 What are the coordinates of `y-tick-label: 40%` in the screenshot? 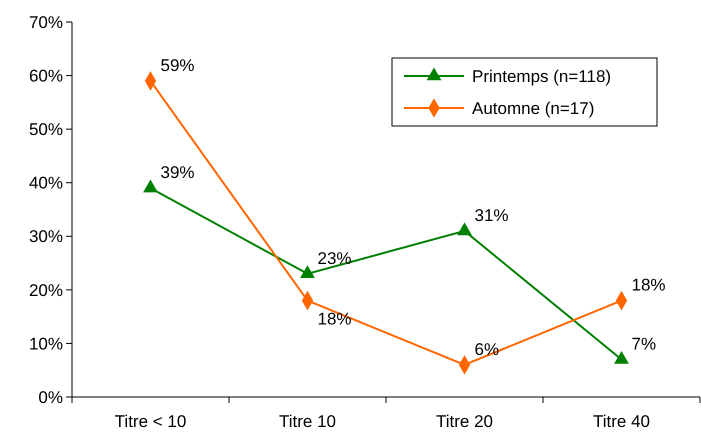 It's located at (45, 183).